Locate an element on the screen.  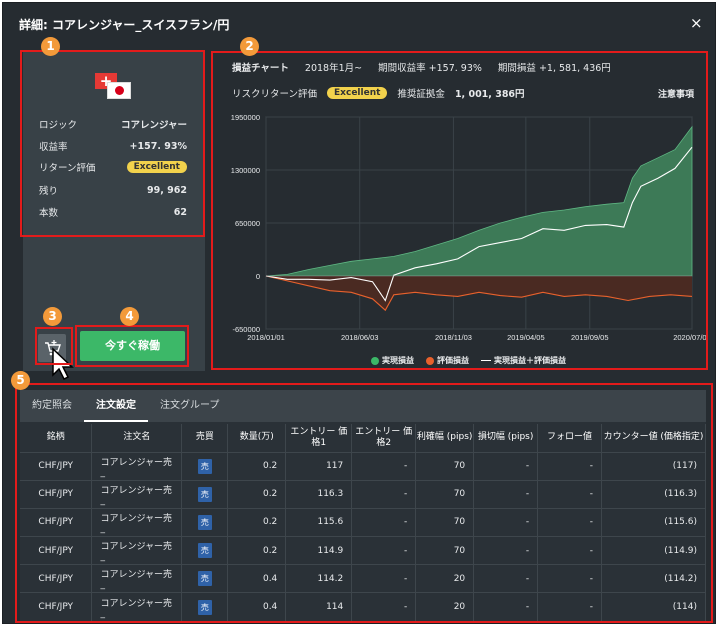
risk-badge: Excellent is located at coordinates (357, 93).